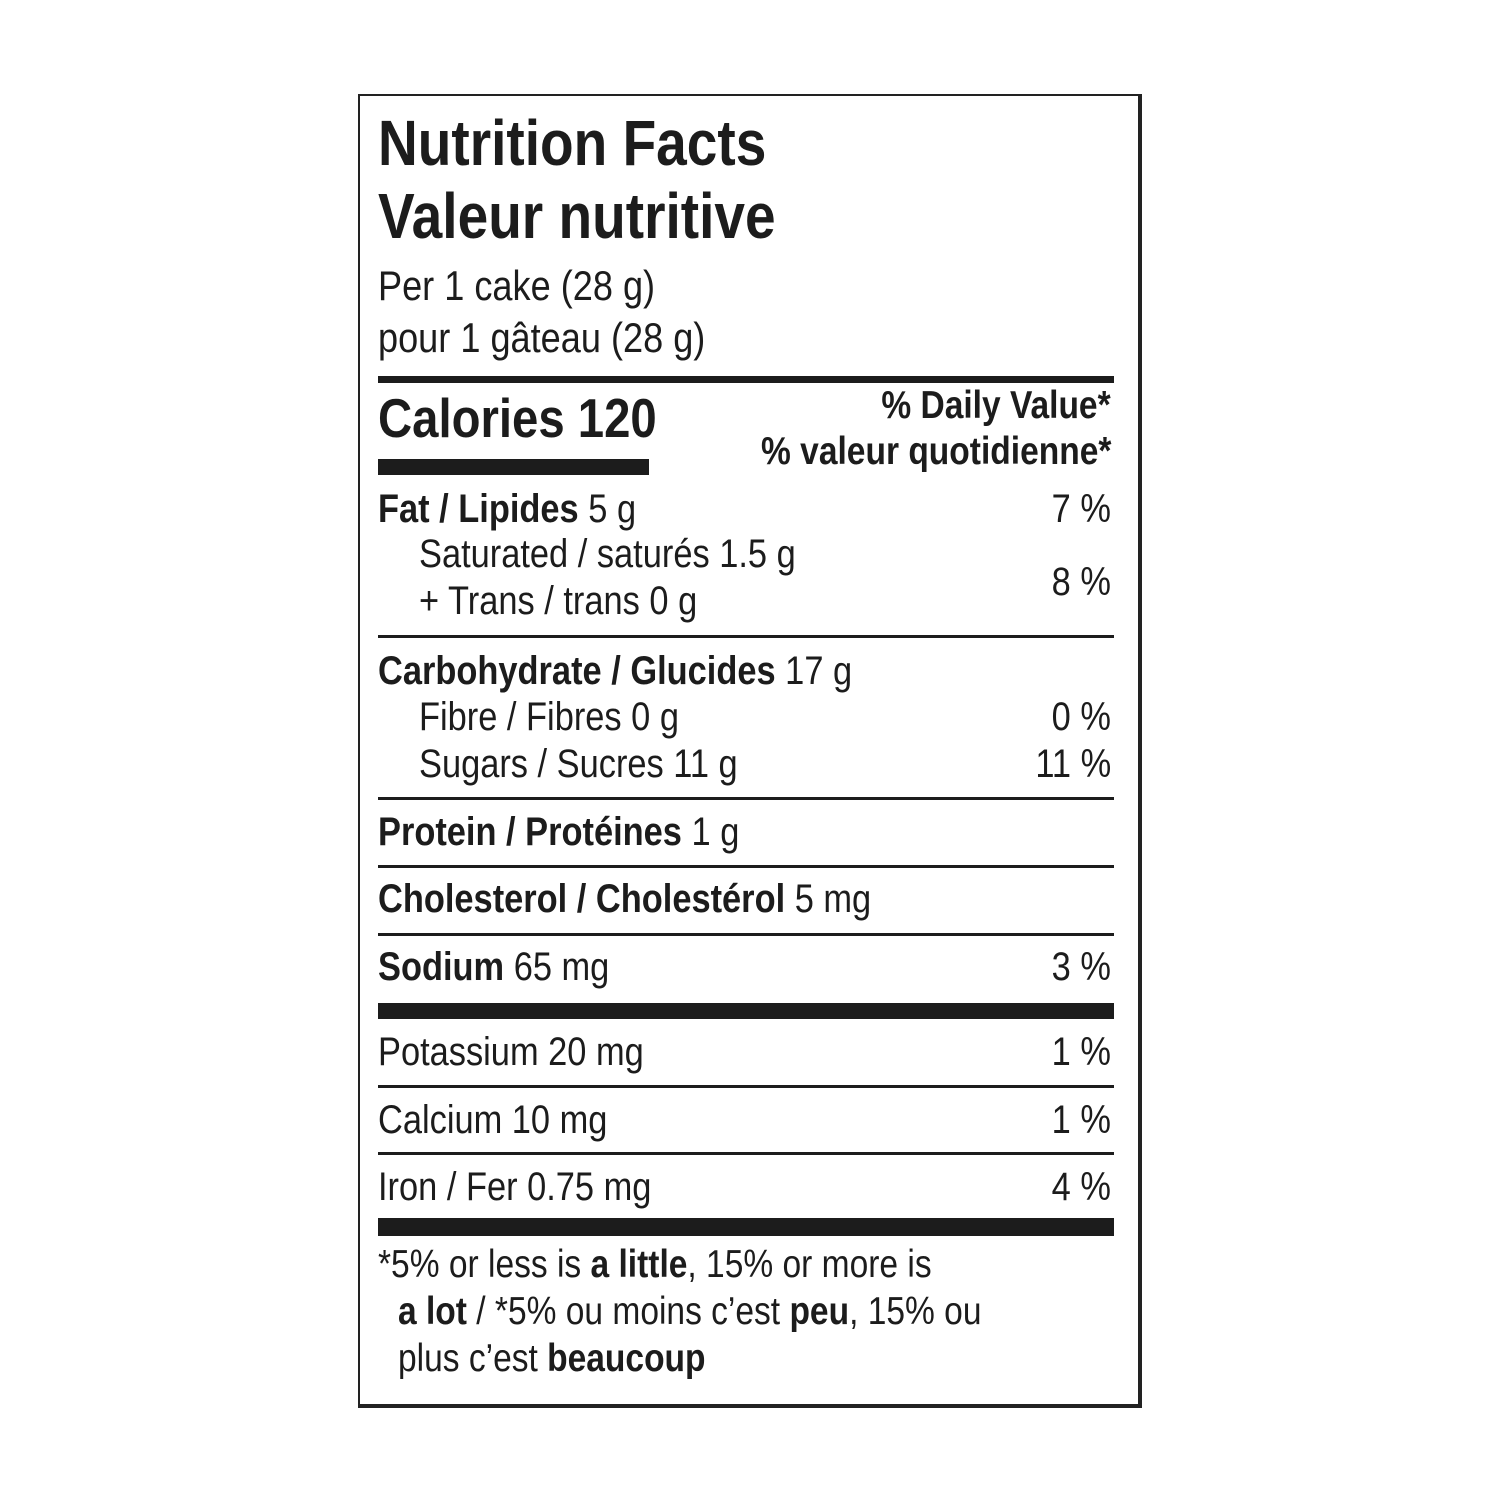 Image resolution: width=1500 pixels, height=1500 pixels. Describe the element at coordinates (577, 216) in the screenshot. I see `title-fr: Valeur nutritive` at that location.